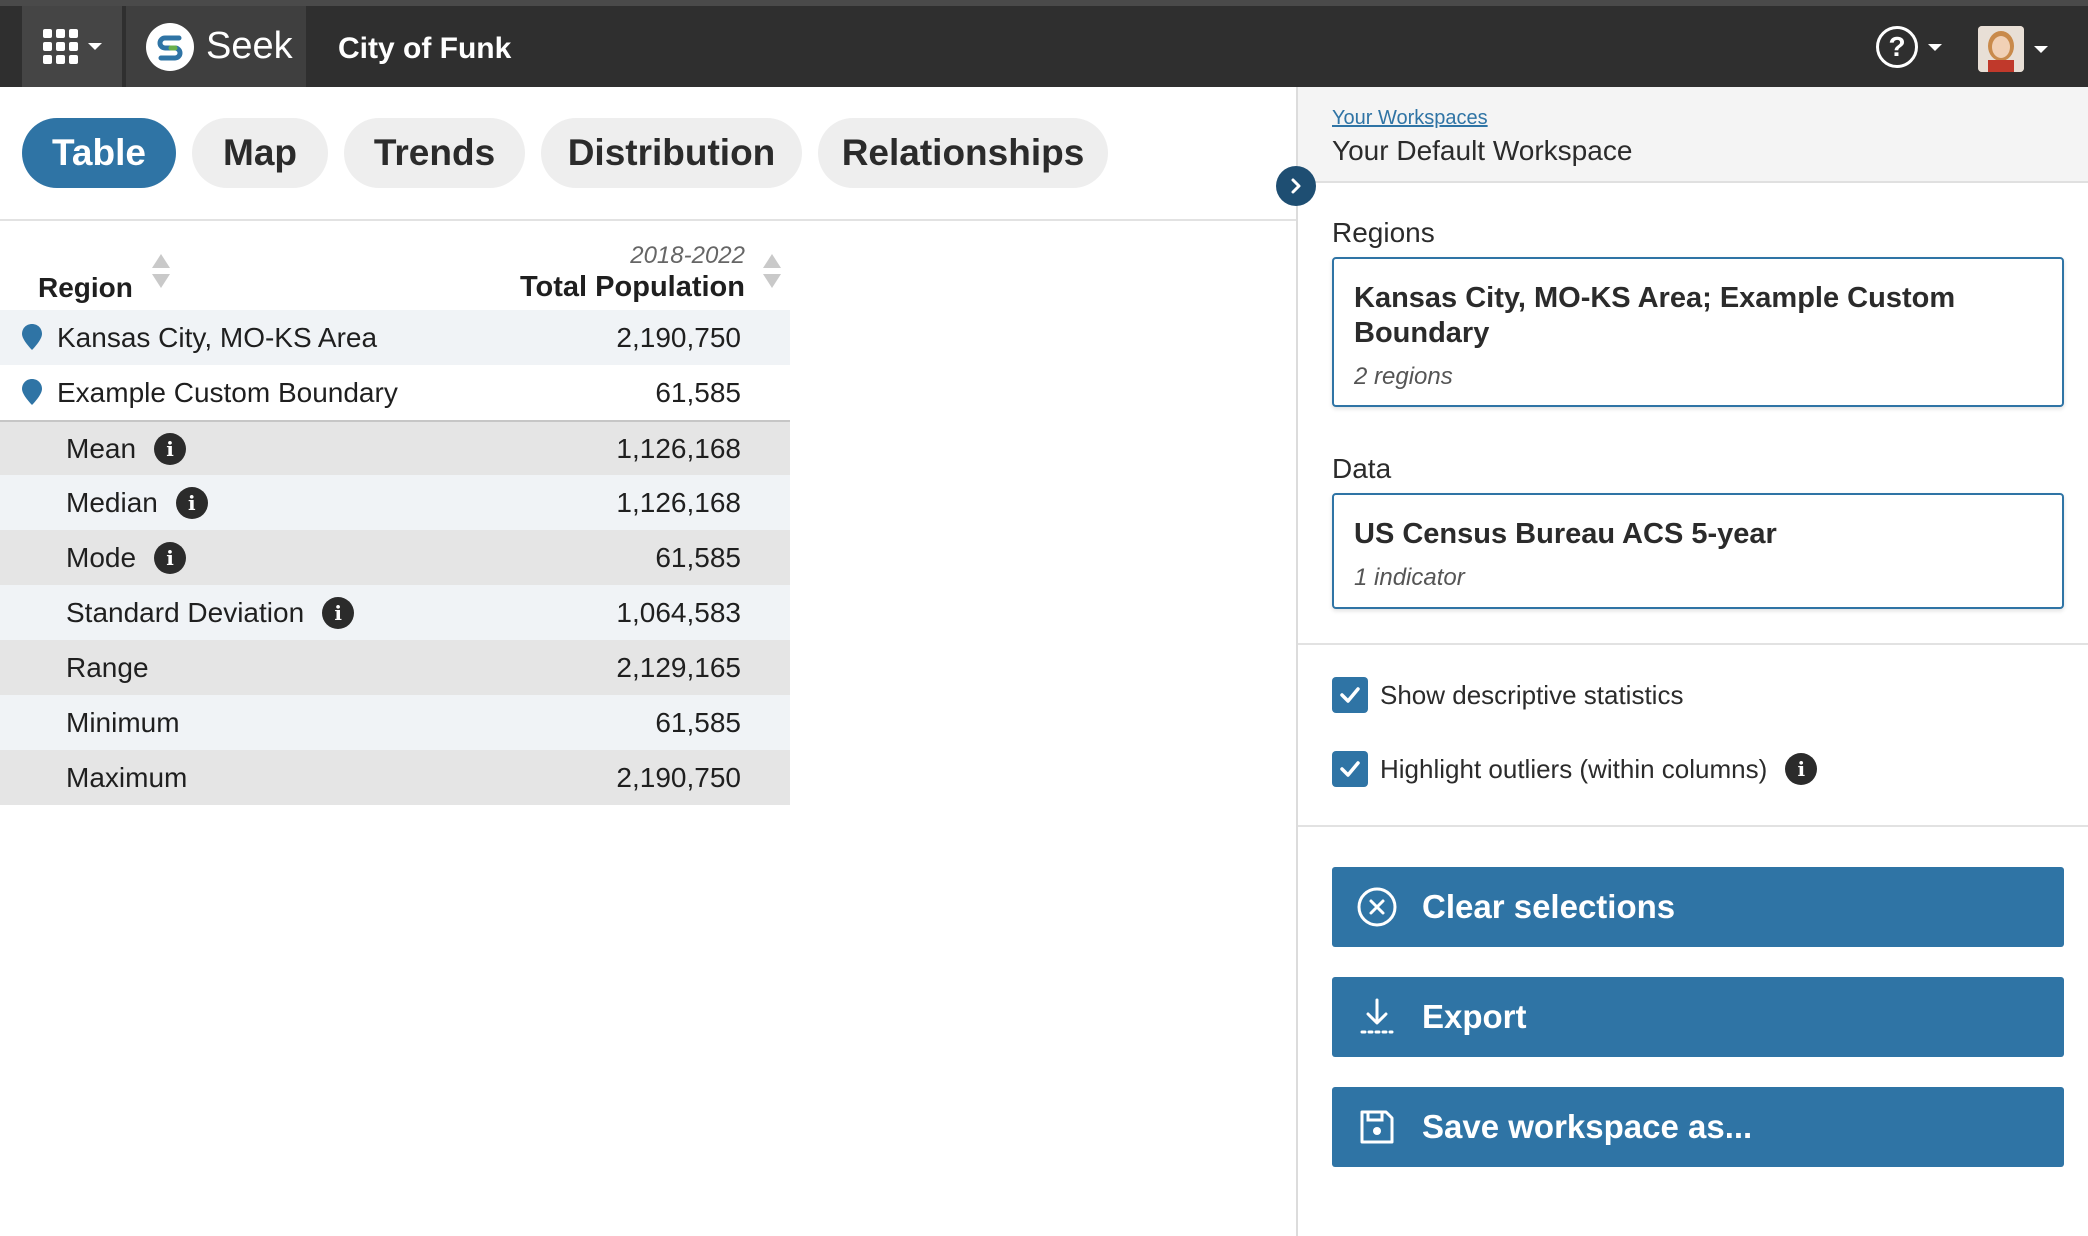 Image resolution: width=2088 pixels, height=1236 pixels. Describe the element at coordinates (1383, 232) in the screenshot. I see `regions-label: Regions` at that location.